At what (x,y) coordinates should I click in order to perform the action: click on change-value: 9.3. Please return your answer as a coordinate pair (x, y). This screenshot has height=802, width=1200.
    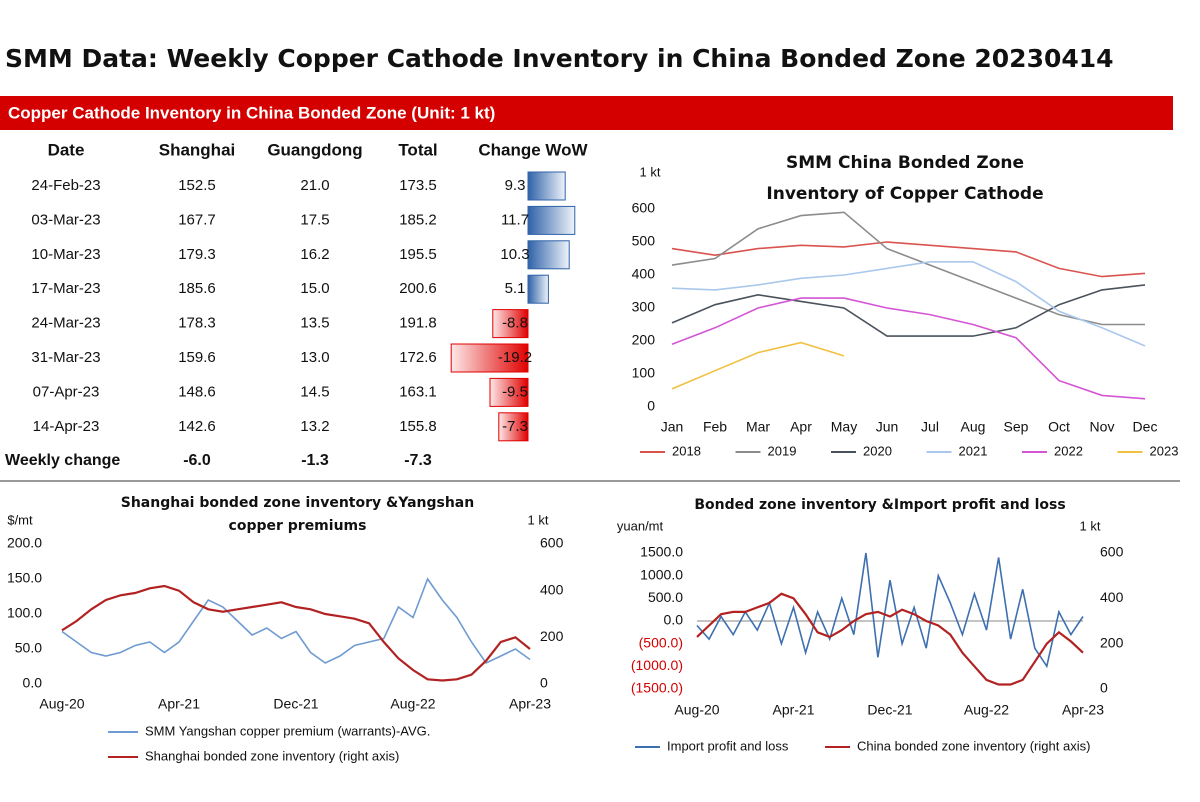
    Looking at the image, I should click on (515, 185).